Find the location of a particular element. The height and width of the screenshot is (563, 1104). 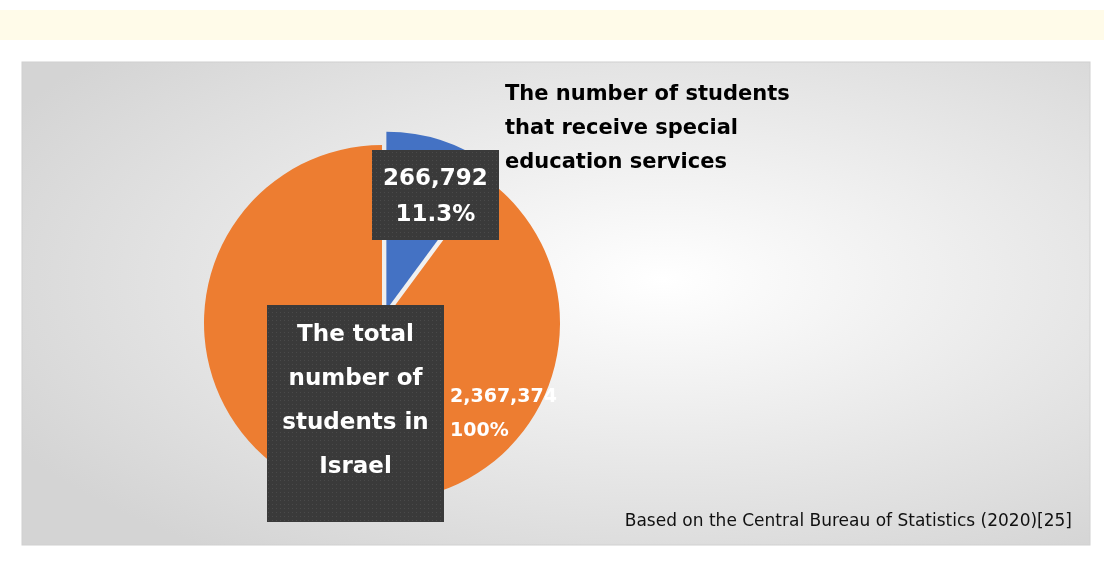

text: Based on the Central Bureau of Statistics (2020)[25] is located at coordinates (848, 520).